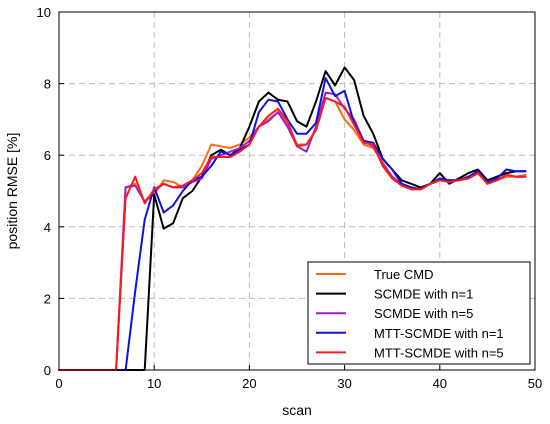 The height and width of the screenshot is (424, 550). What do you see at coordinates (47, 370) in the screenshot?
I see `y-tick-label: 0` at bounding box center [47, 370].